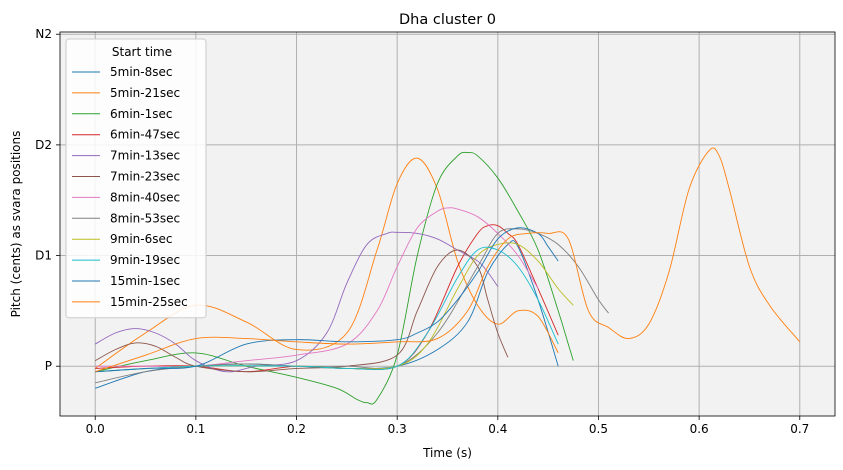 This screenshot has height=470, width=843. I want to click on legend-label: 7min-13sec, so click(145, 156).